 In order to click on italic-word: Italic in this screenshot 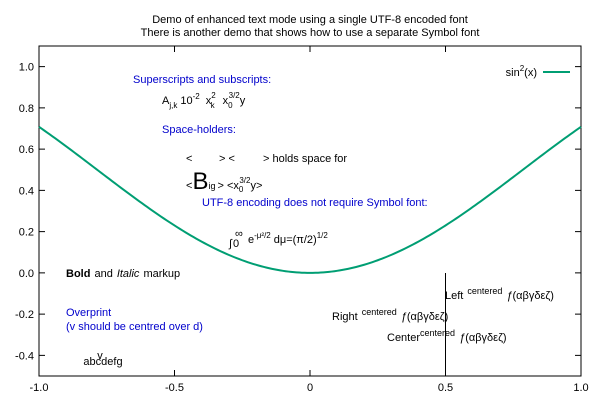, I will do `click(128, 274)`.